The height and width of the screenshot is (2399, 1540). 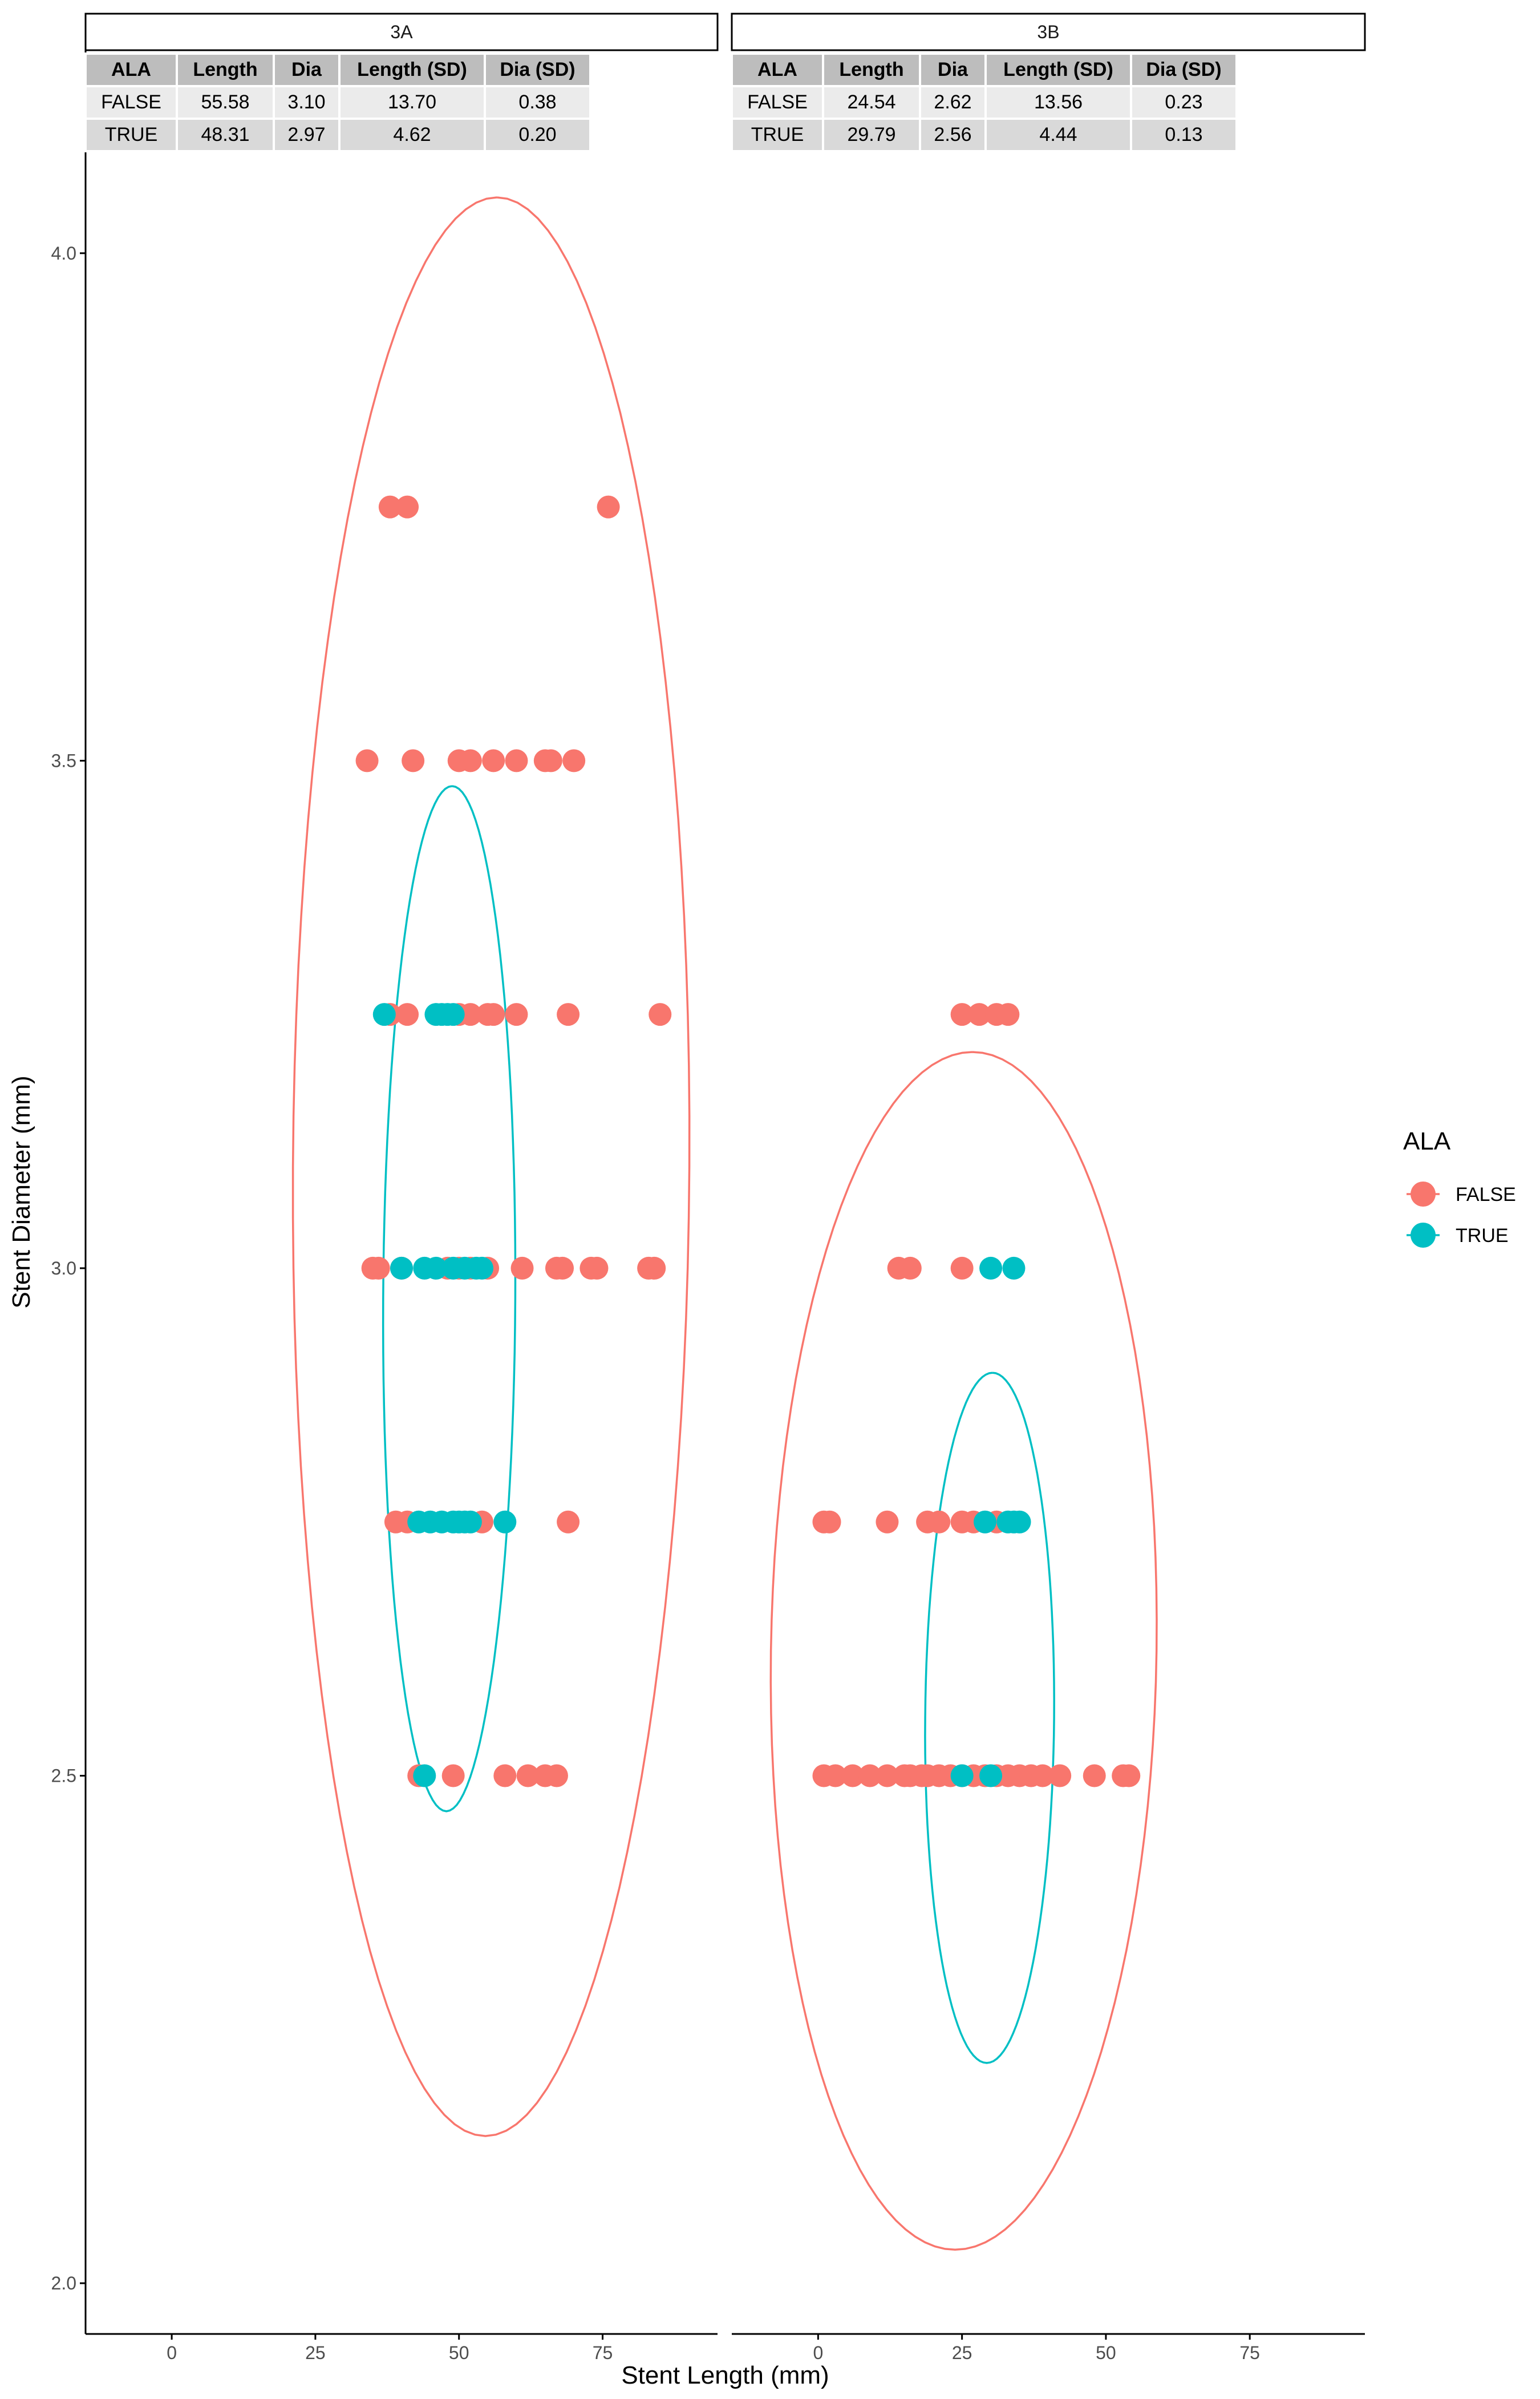 What do you see at coordinates (1423, 1194) in the screenshot?
I see `legend-key-false` at bounding box center [1423, 1194].